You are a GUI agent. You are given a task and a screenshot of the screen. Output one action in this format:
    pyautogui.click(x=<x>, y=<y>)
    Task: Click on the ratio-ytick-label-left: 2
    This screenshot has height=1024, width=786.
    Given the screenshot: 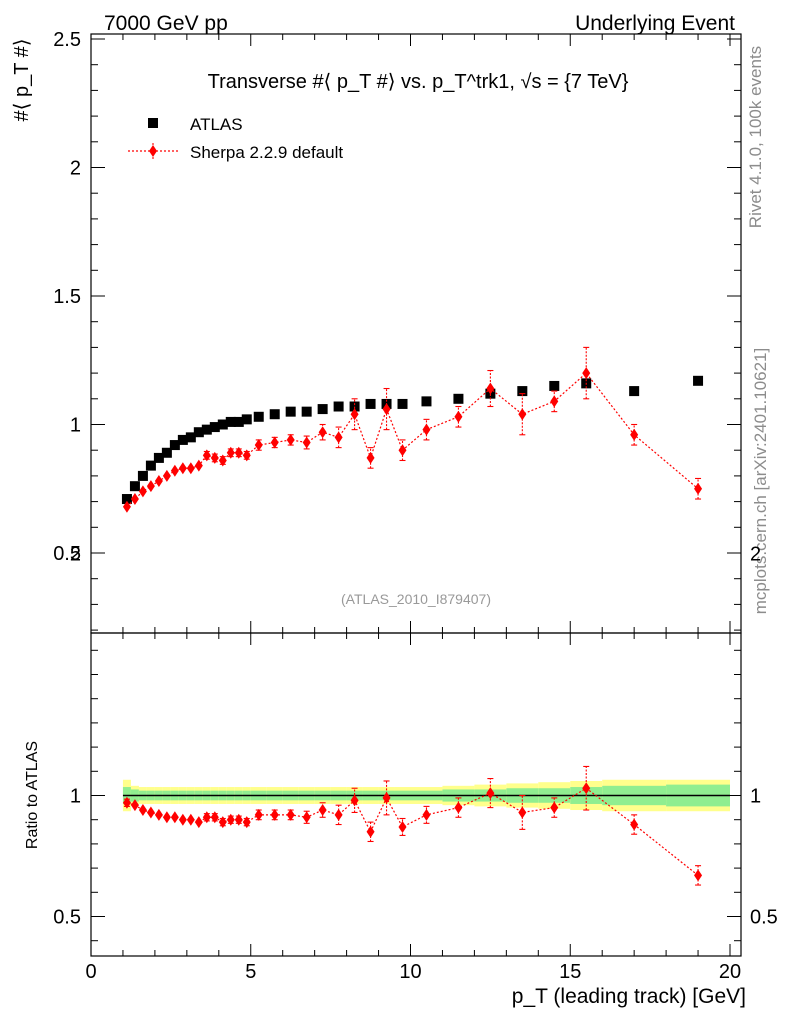 What is the action you would take?
    pyautogui.click(x=75, y=555)
    